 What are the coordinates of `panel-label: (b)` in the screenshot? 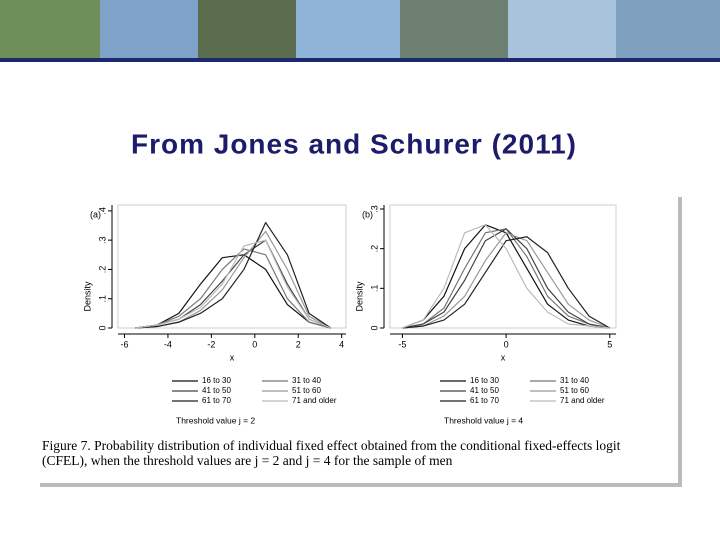 It's located at (367, 214).